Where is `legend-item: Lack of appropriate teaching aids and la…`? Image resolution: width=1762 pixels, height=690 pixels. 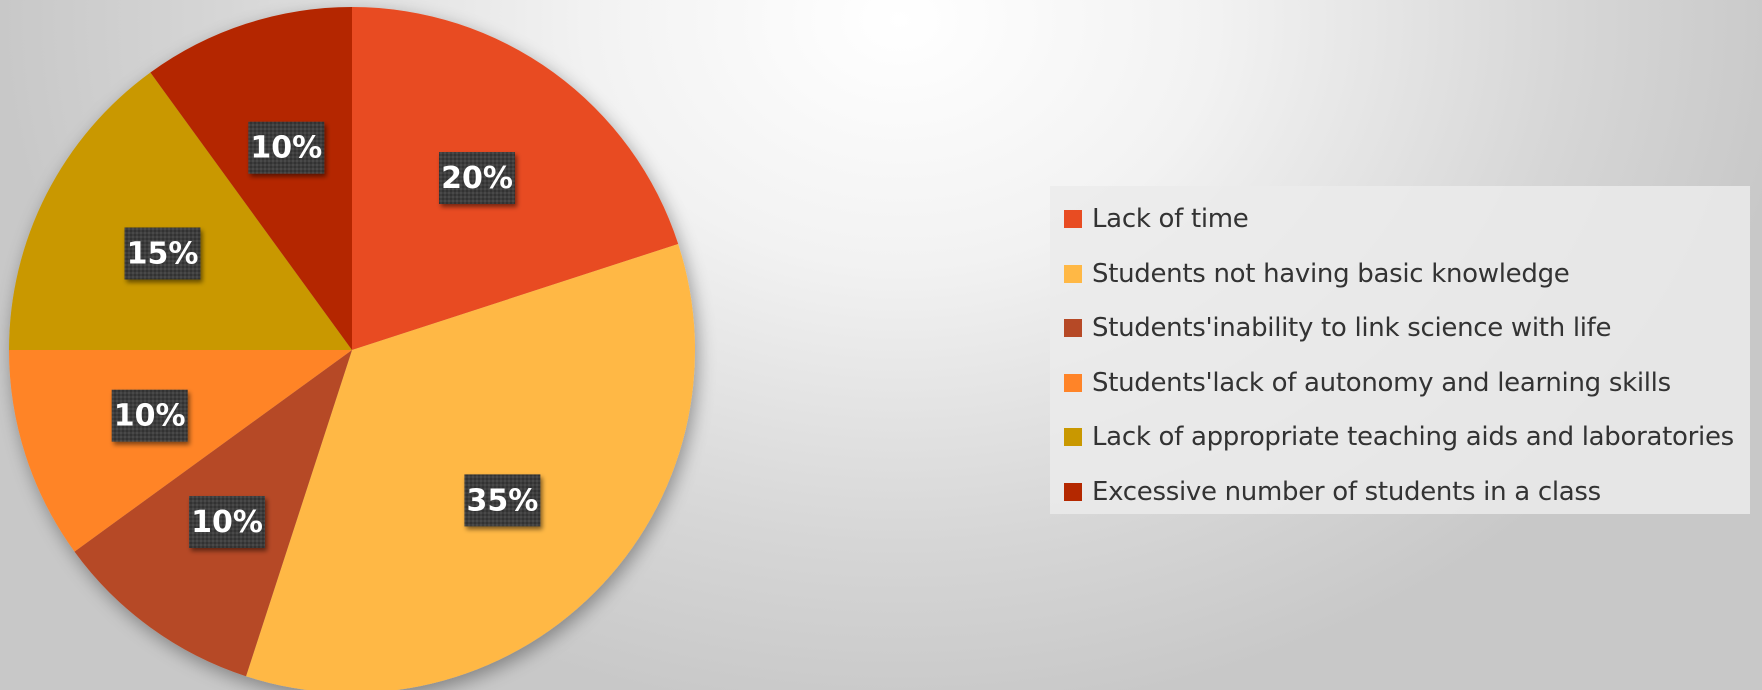
legend-item: Lack of appropriate teaching aids and la… is located at coordinates (1400, 437).